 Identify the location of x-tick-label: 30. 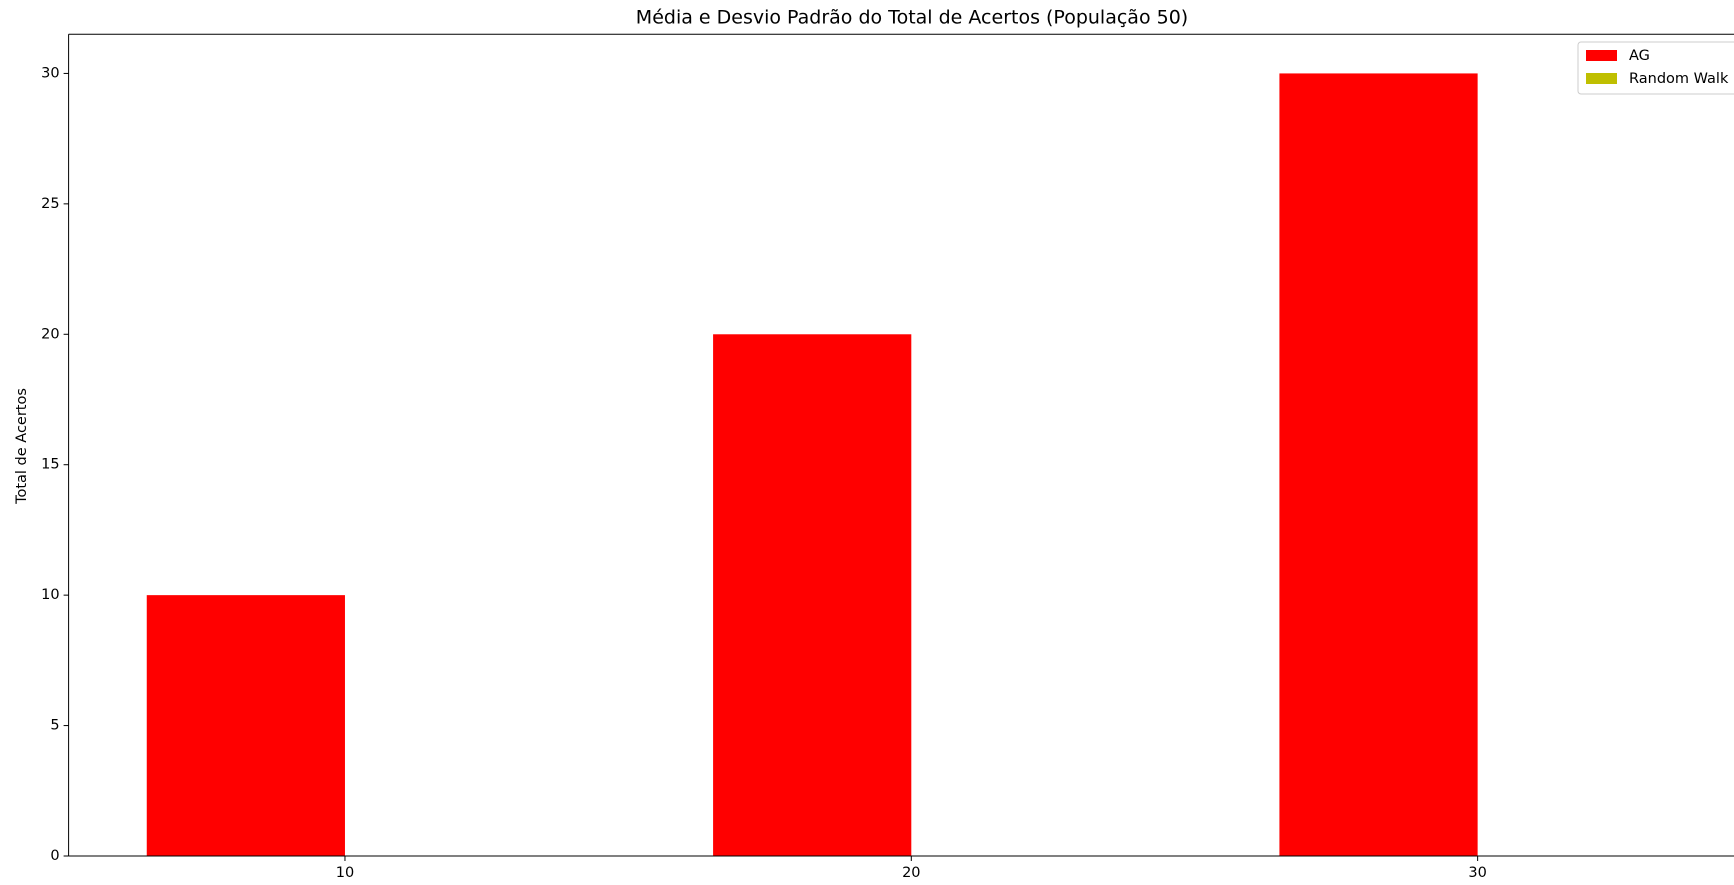
(1477, 873).